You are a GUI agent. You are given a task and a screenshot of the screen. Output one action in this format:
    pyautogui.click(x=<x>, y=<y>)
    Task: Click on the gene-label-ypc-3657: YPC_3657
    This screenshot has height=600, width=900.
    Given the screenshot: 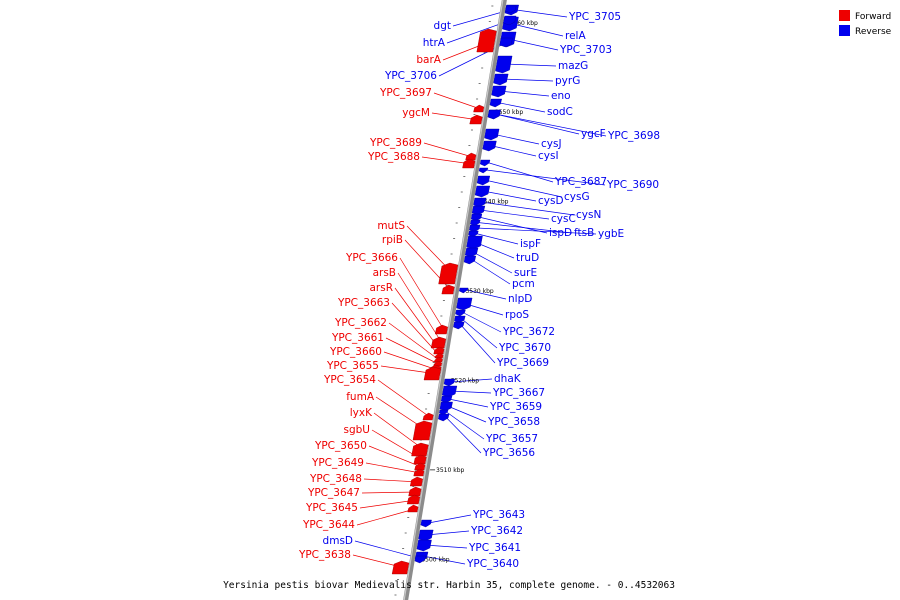 What is the action you would take?
    pyautogui.click(x=511, y=439)
    